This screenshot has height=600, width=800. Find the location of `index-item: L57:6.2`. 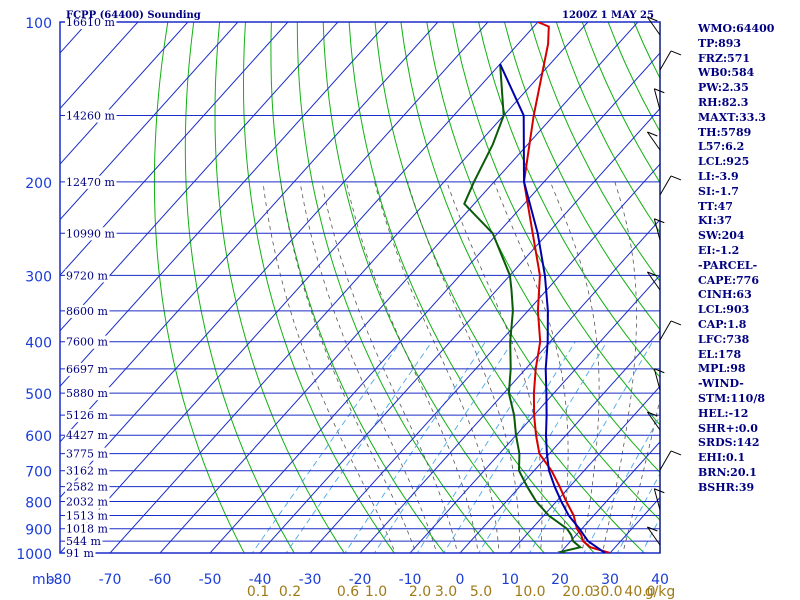

index-item: L57:6.2 is located at coordinates (721, 147).